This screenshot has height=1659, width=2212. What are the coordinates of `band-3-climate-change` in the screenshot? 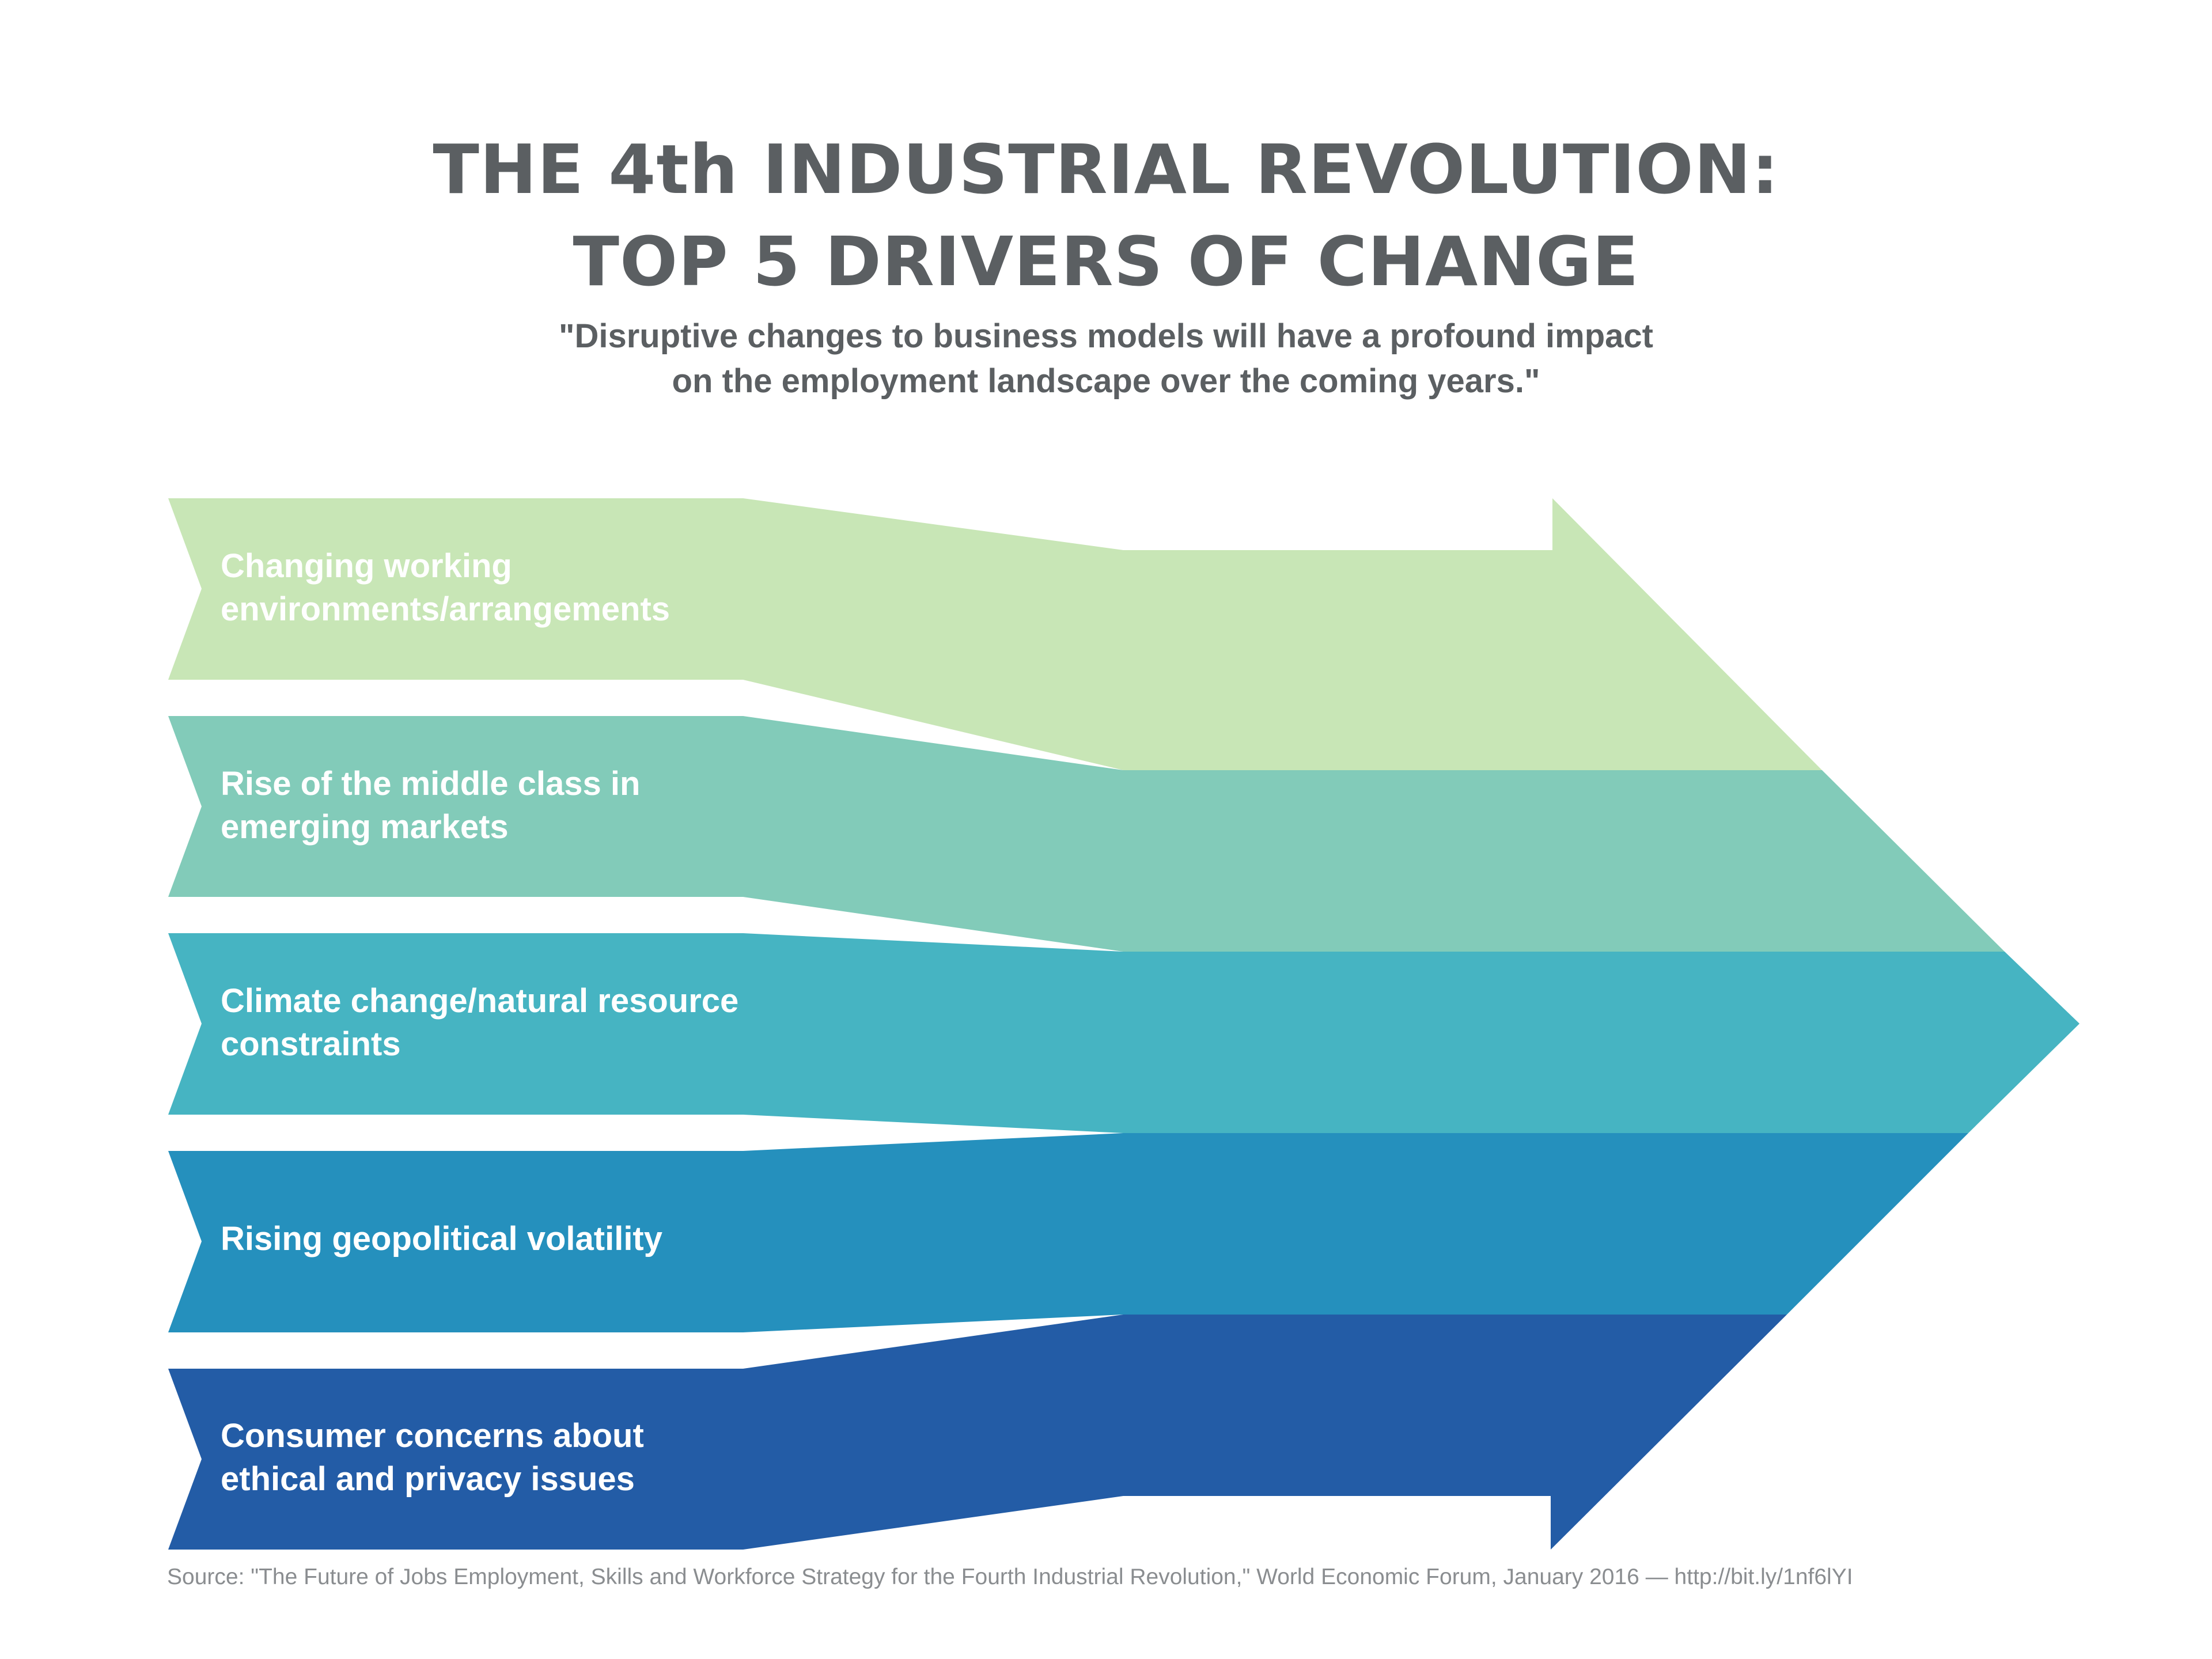 It's located at (1124, 1033).